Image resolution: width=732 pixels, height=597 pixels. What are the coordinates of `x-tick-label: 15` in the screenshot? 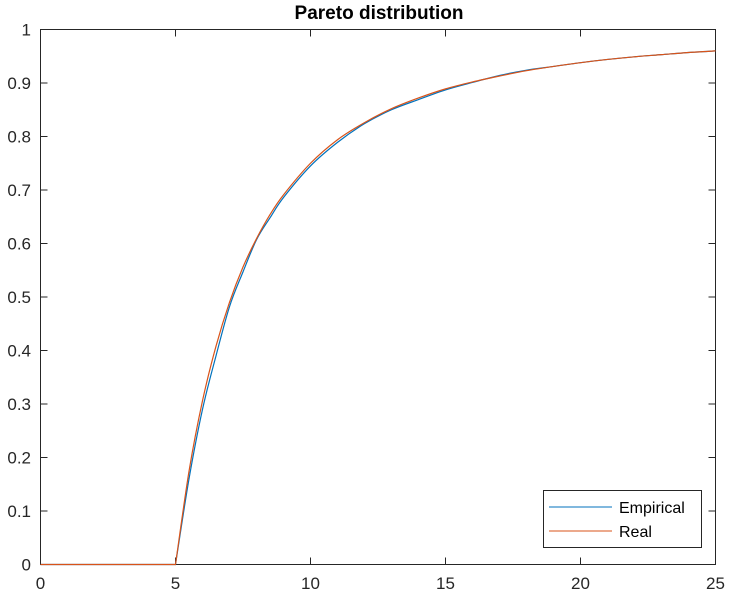 It's located at (445, 583).